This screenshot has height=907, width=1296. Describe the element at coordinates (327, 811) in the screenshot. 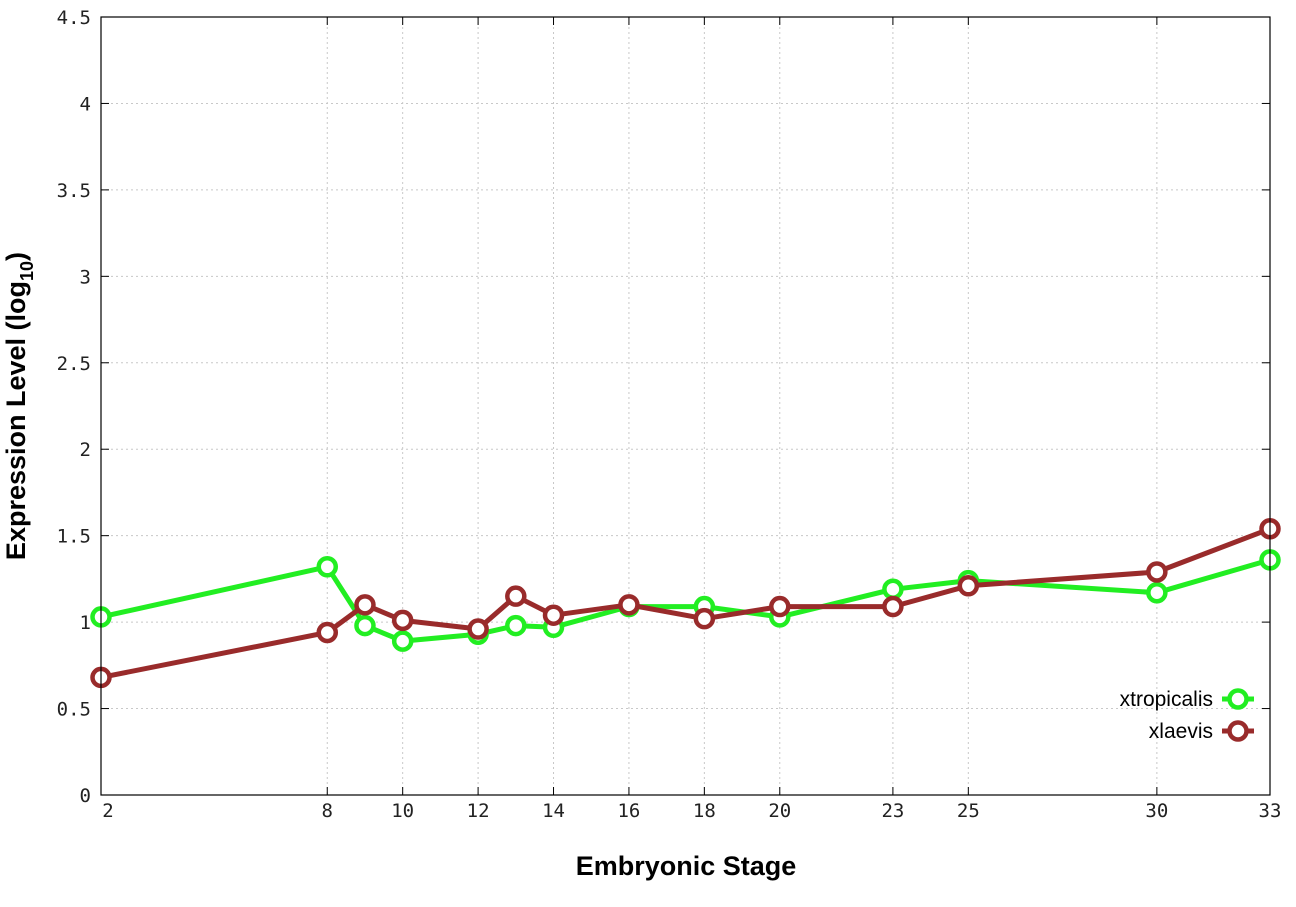

I see `x-tick-label: 8` at that location.